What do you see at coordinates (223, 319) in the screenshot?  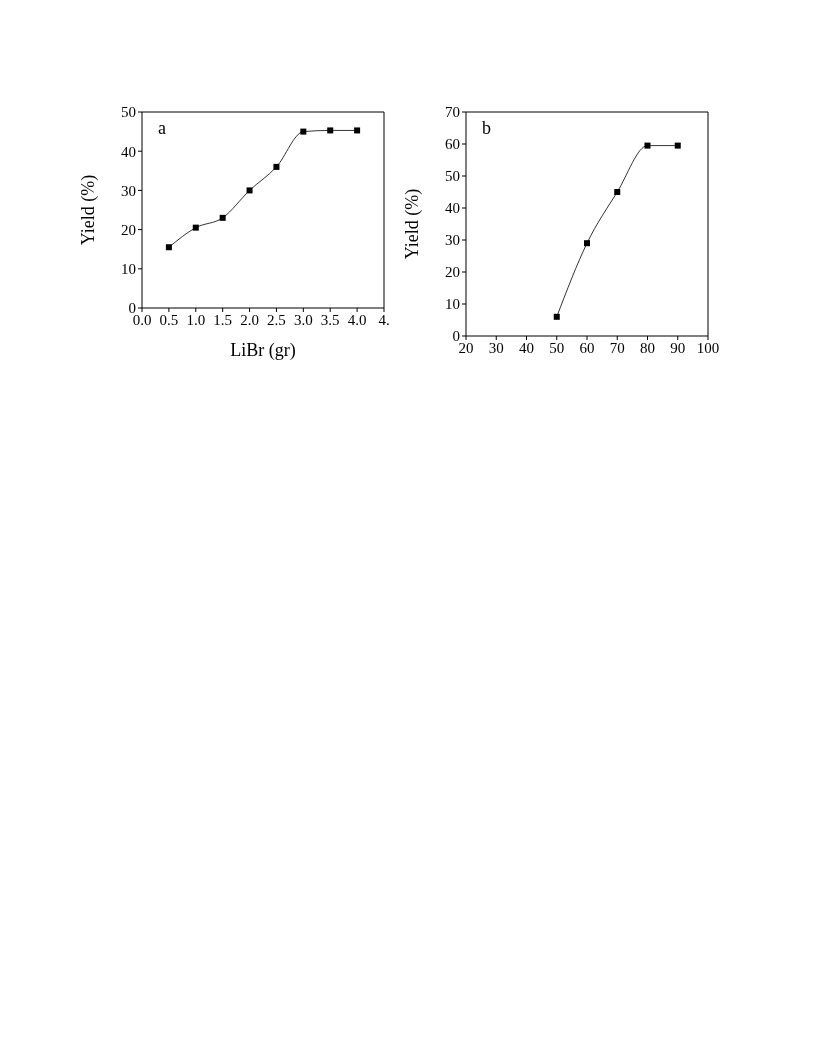 I see `x-tick-label: 1.5` at bounding box center [223, 319].